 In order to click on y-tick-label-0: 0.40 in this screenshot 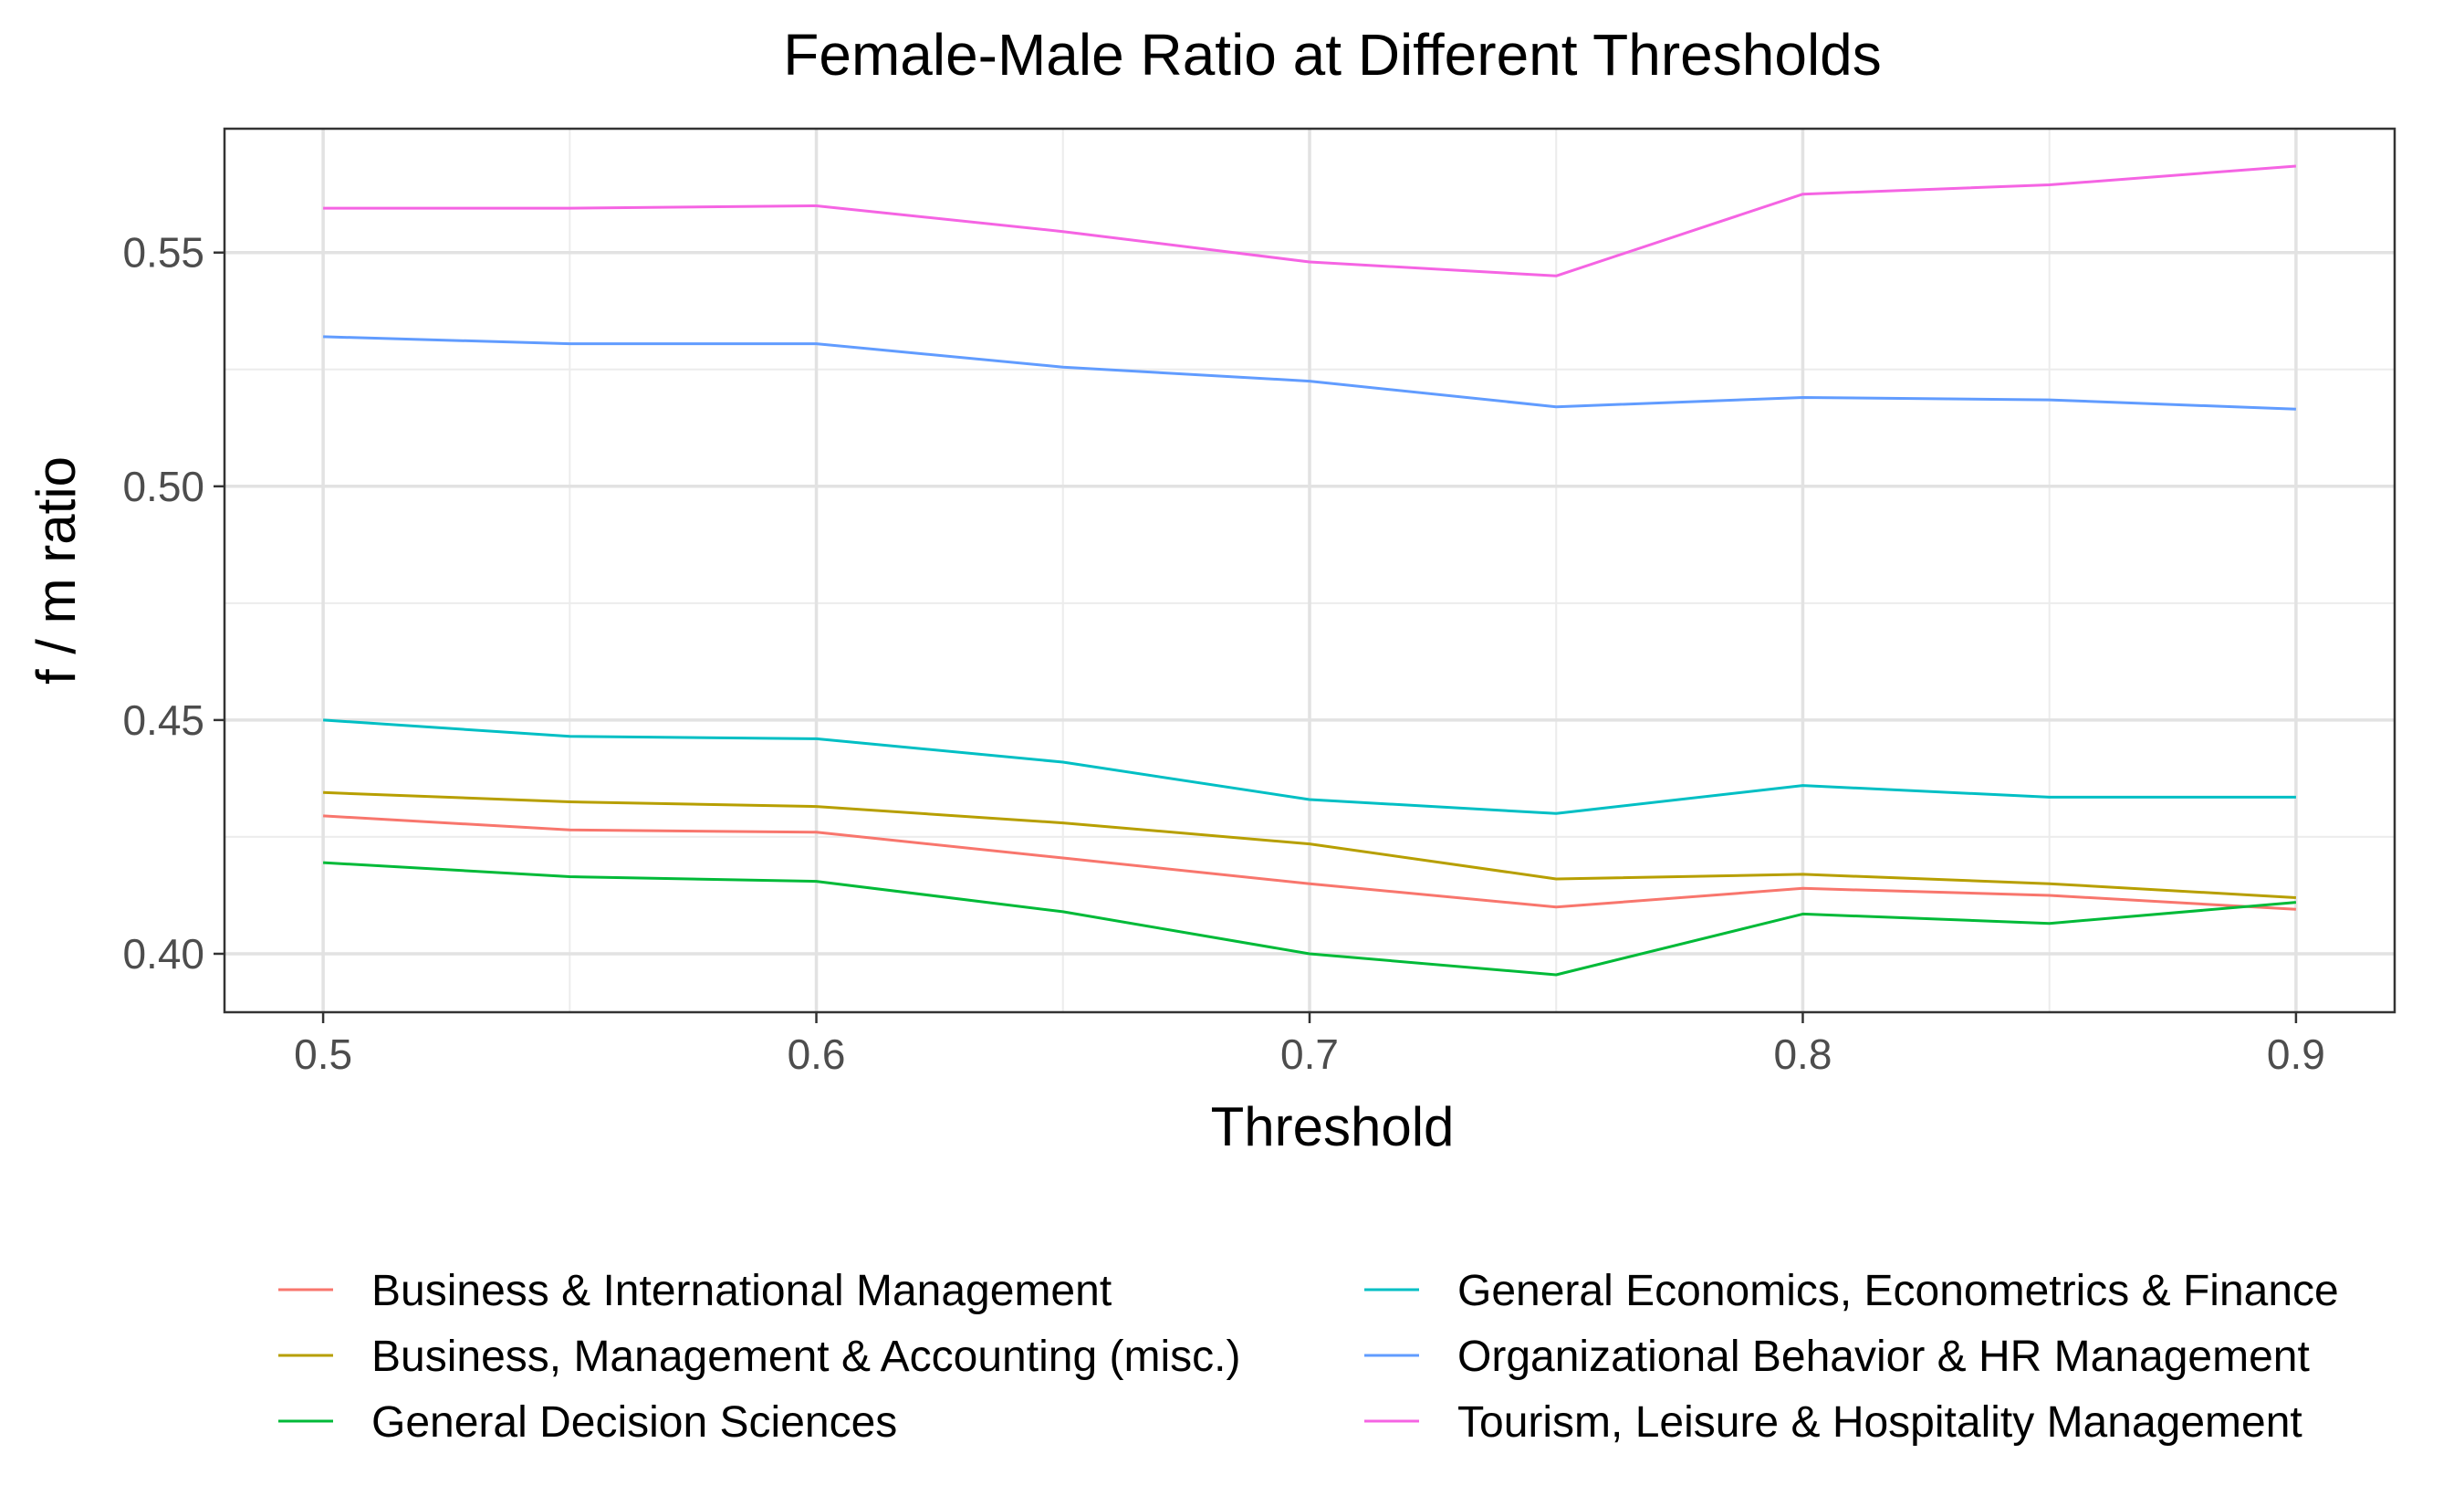, I will do `click(163, 954)`.